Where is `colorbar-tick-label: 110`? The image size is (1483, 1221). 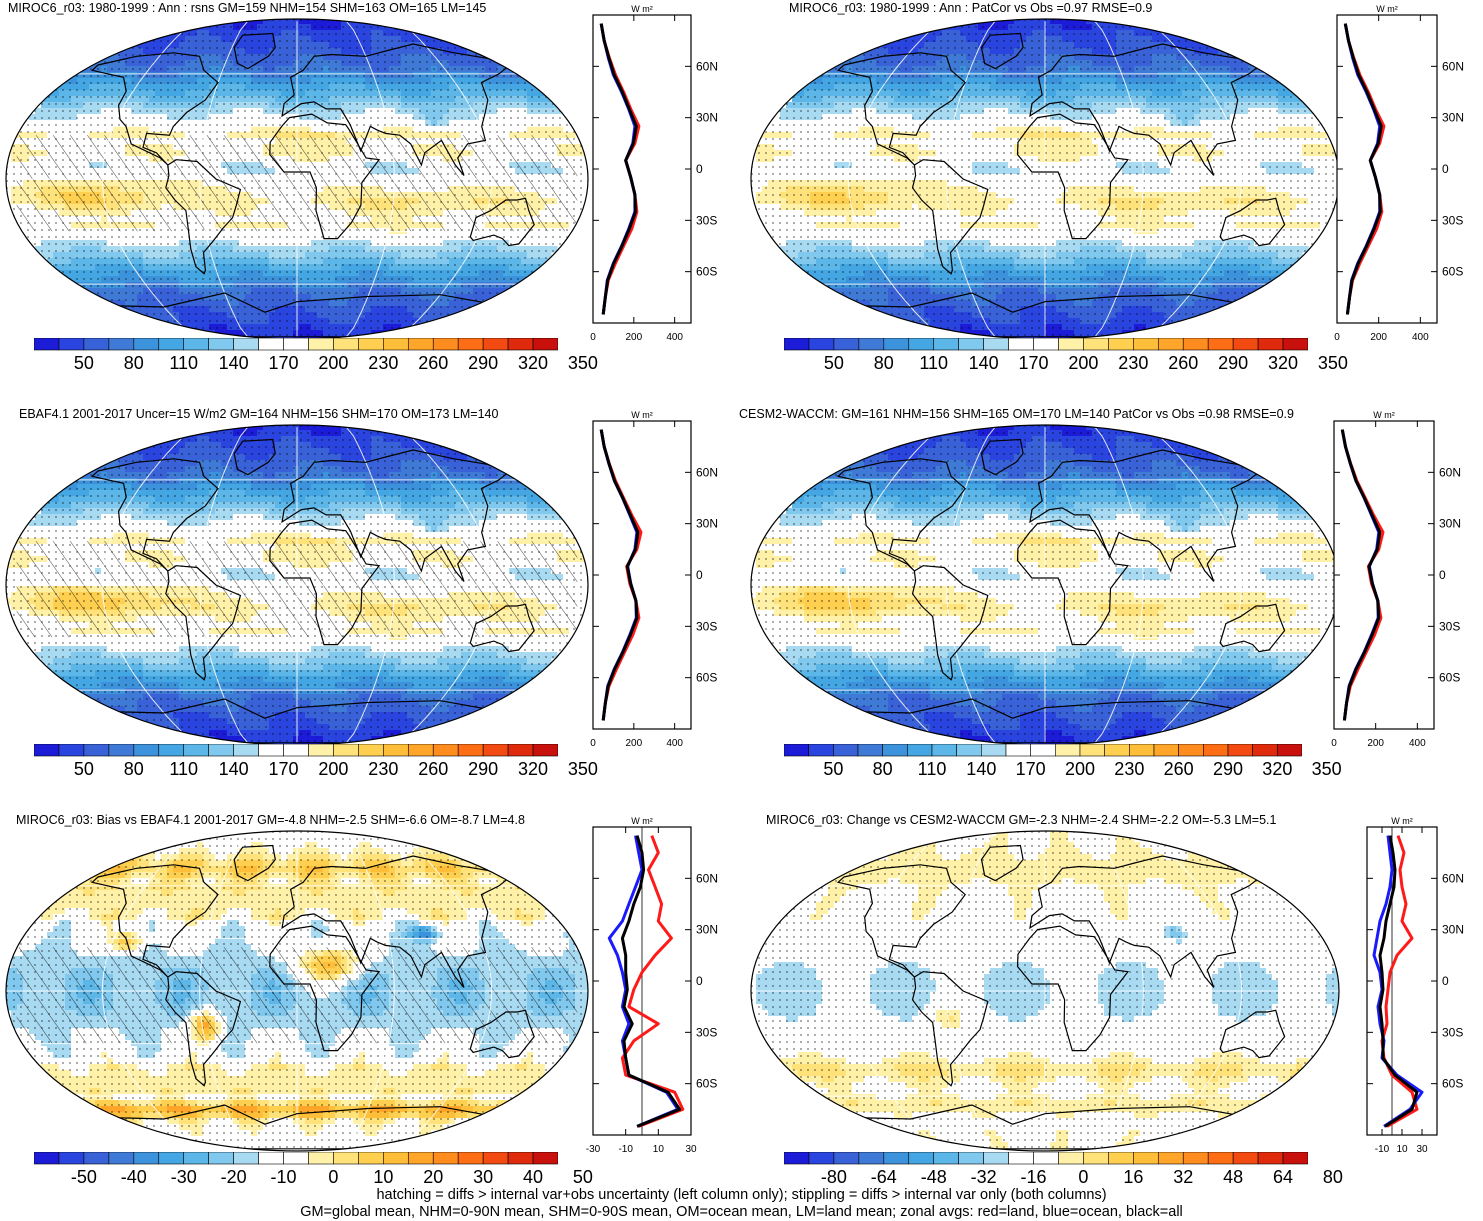 colorbar-tick-label: 110 is located at coordinates (183, 363).